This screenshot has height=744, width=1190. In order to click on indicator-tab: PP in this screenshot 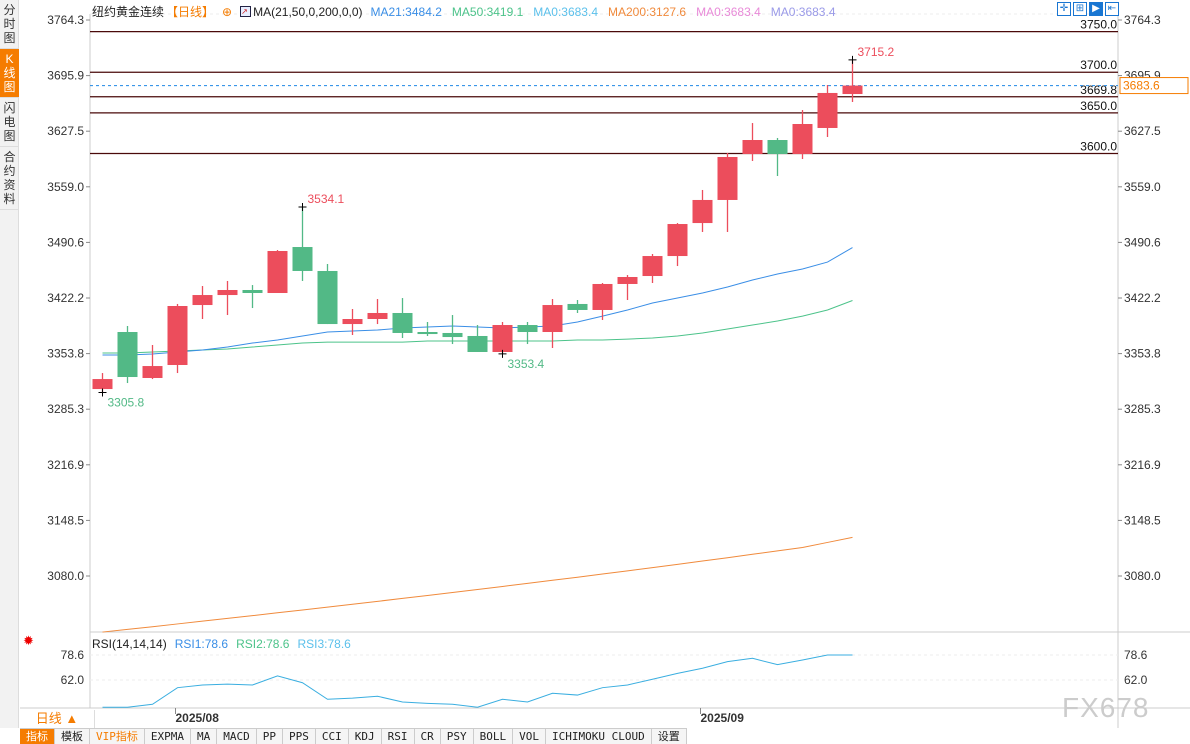, I will do `click(270, 736)`.